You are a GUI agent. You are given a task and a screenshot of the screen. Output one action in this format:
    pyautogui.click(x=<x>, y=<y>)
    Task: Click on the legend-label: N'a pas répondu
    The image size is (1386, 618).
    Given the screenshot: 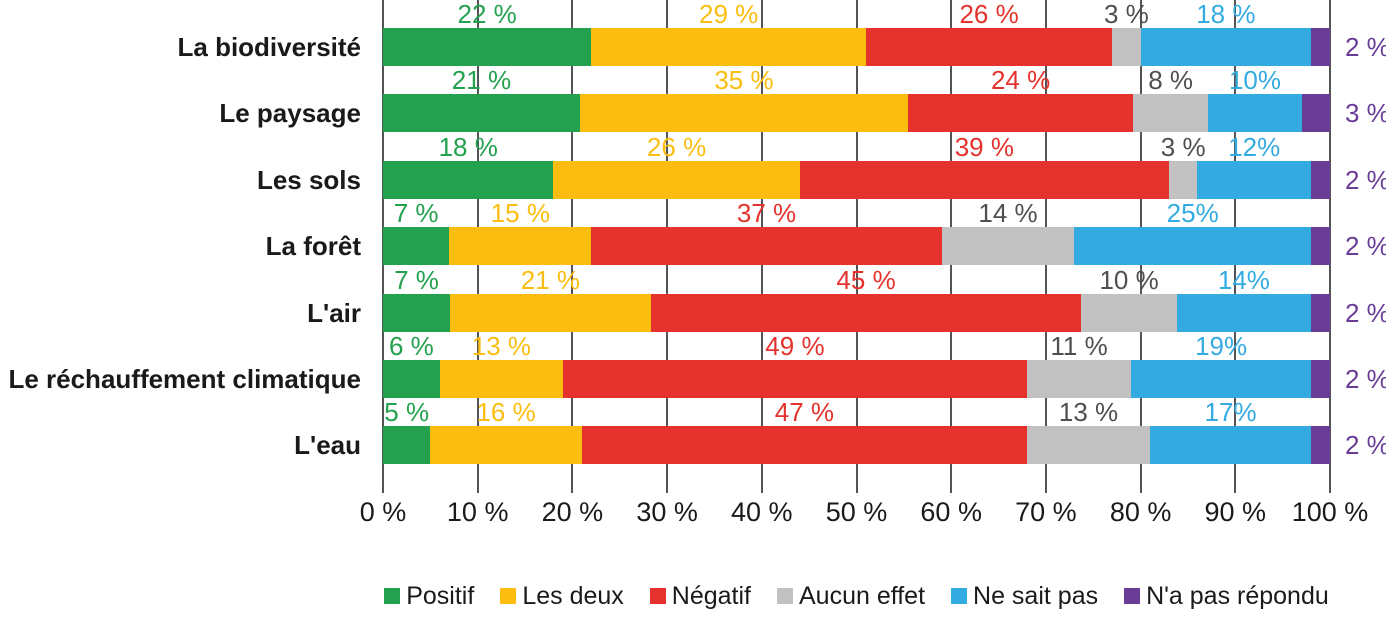 What is the action you would take?
    pyautogui.click(x=1237, y=595)
    